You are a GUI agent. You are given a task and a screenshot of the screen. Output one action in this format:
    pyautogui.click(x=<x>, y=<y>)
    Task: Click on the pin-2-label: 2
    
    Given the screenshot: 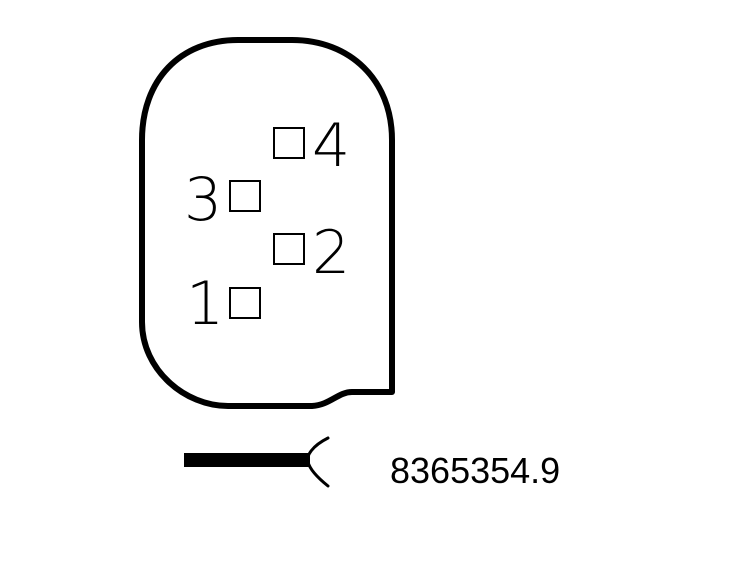 What is the action you would take?
    pyautogui.click(x=331, y=253)
    